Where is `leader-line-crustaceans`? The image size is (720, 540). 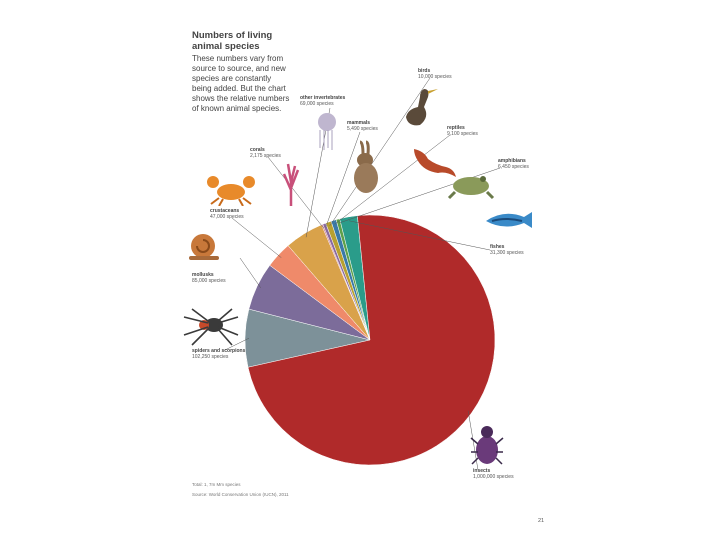 leader-line-crustaceans is located at coordinates (256, 237).